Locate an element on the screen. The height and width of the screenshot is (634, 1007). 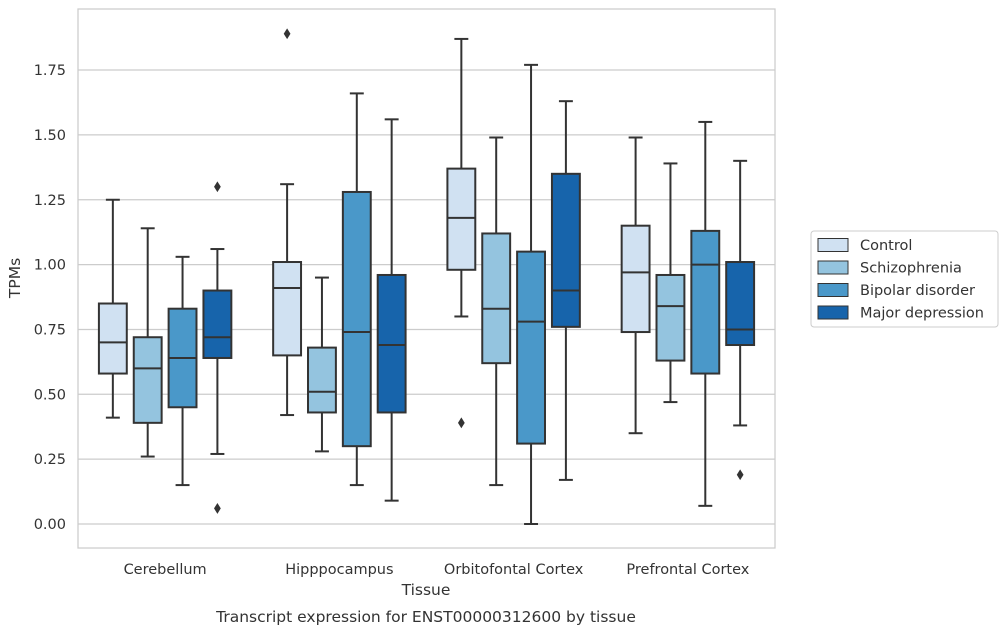
x-tick-label: Hipppocampus is located at coordinates (339, 570).